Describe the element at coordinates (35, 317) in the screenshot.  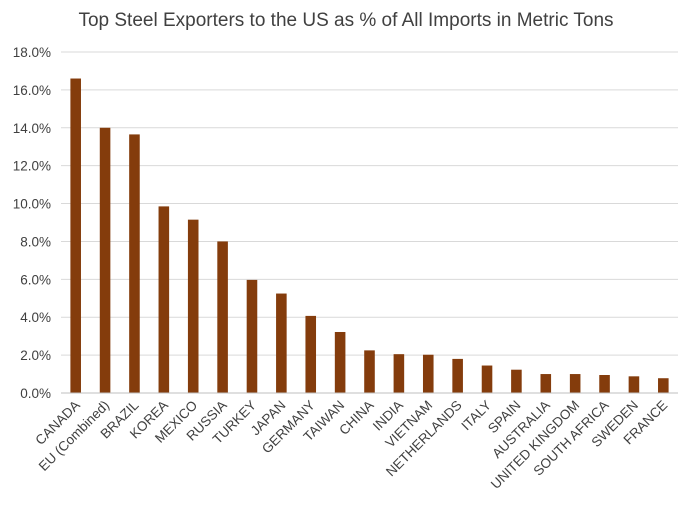
I see `y-tick-label: 4.0%` at that location.